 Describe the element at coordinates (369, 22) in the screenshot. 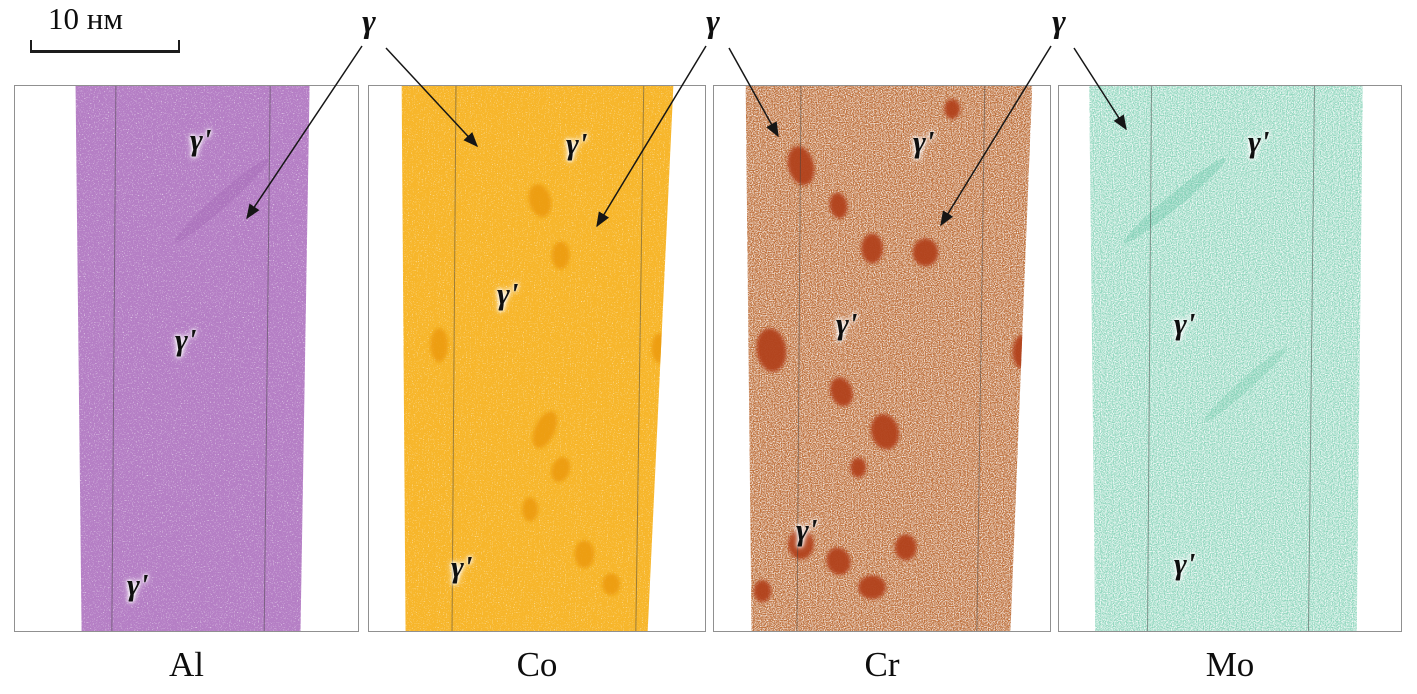

I see `gamma-label-1: γ` at that location.